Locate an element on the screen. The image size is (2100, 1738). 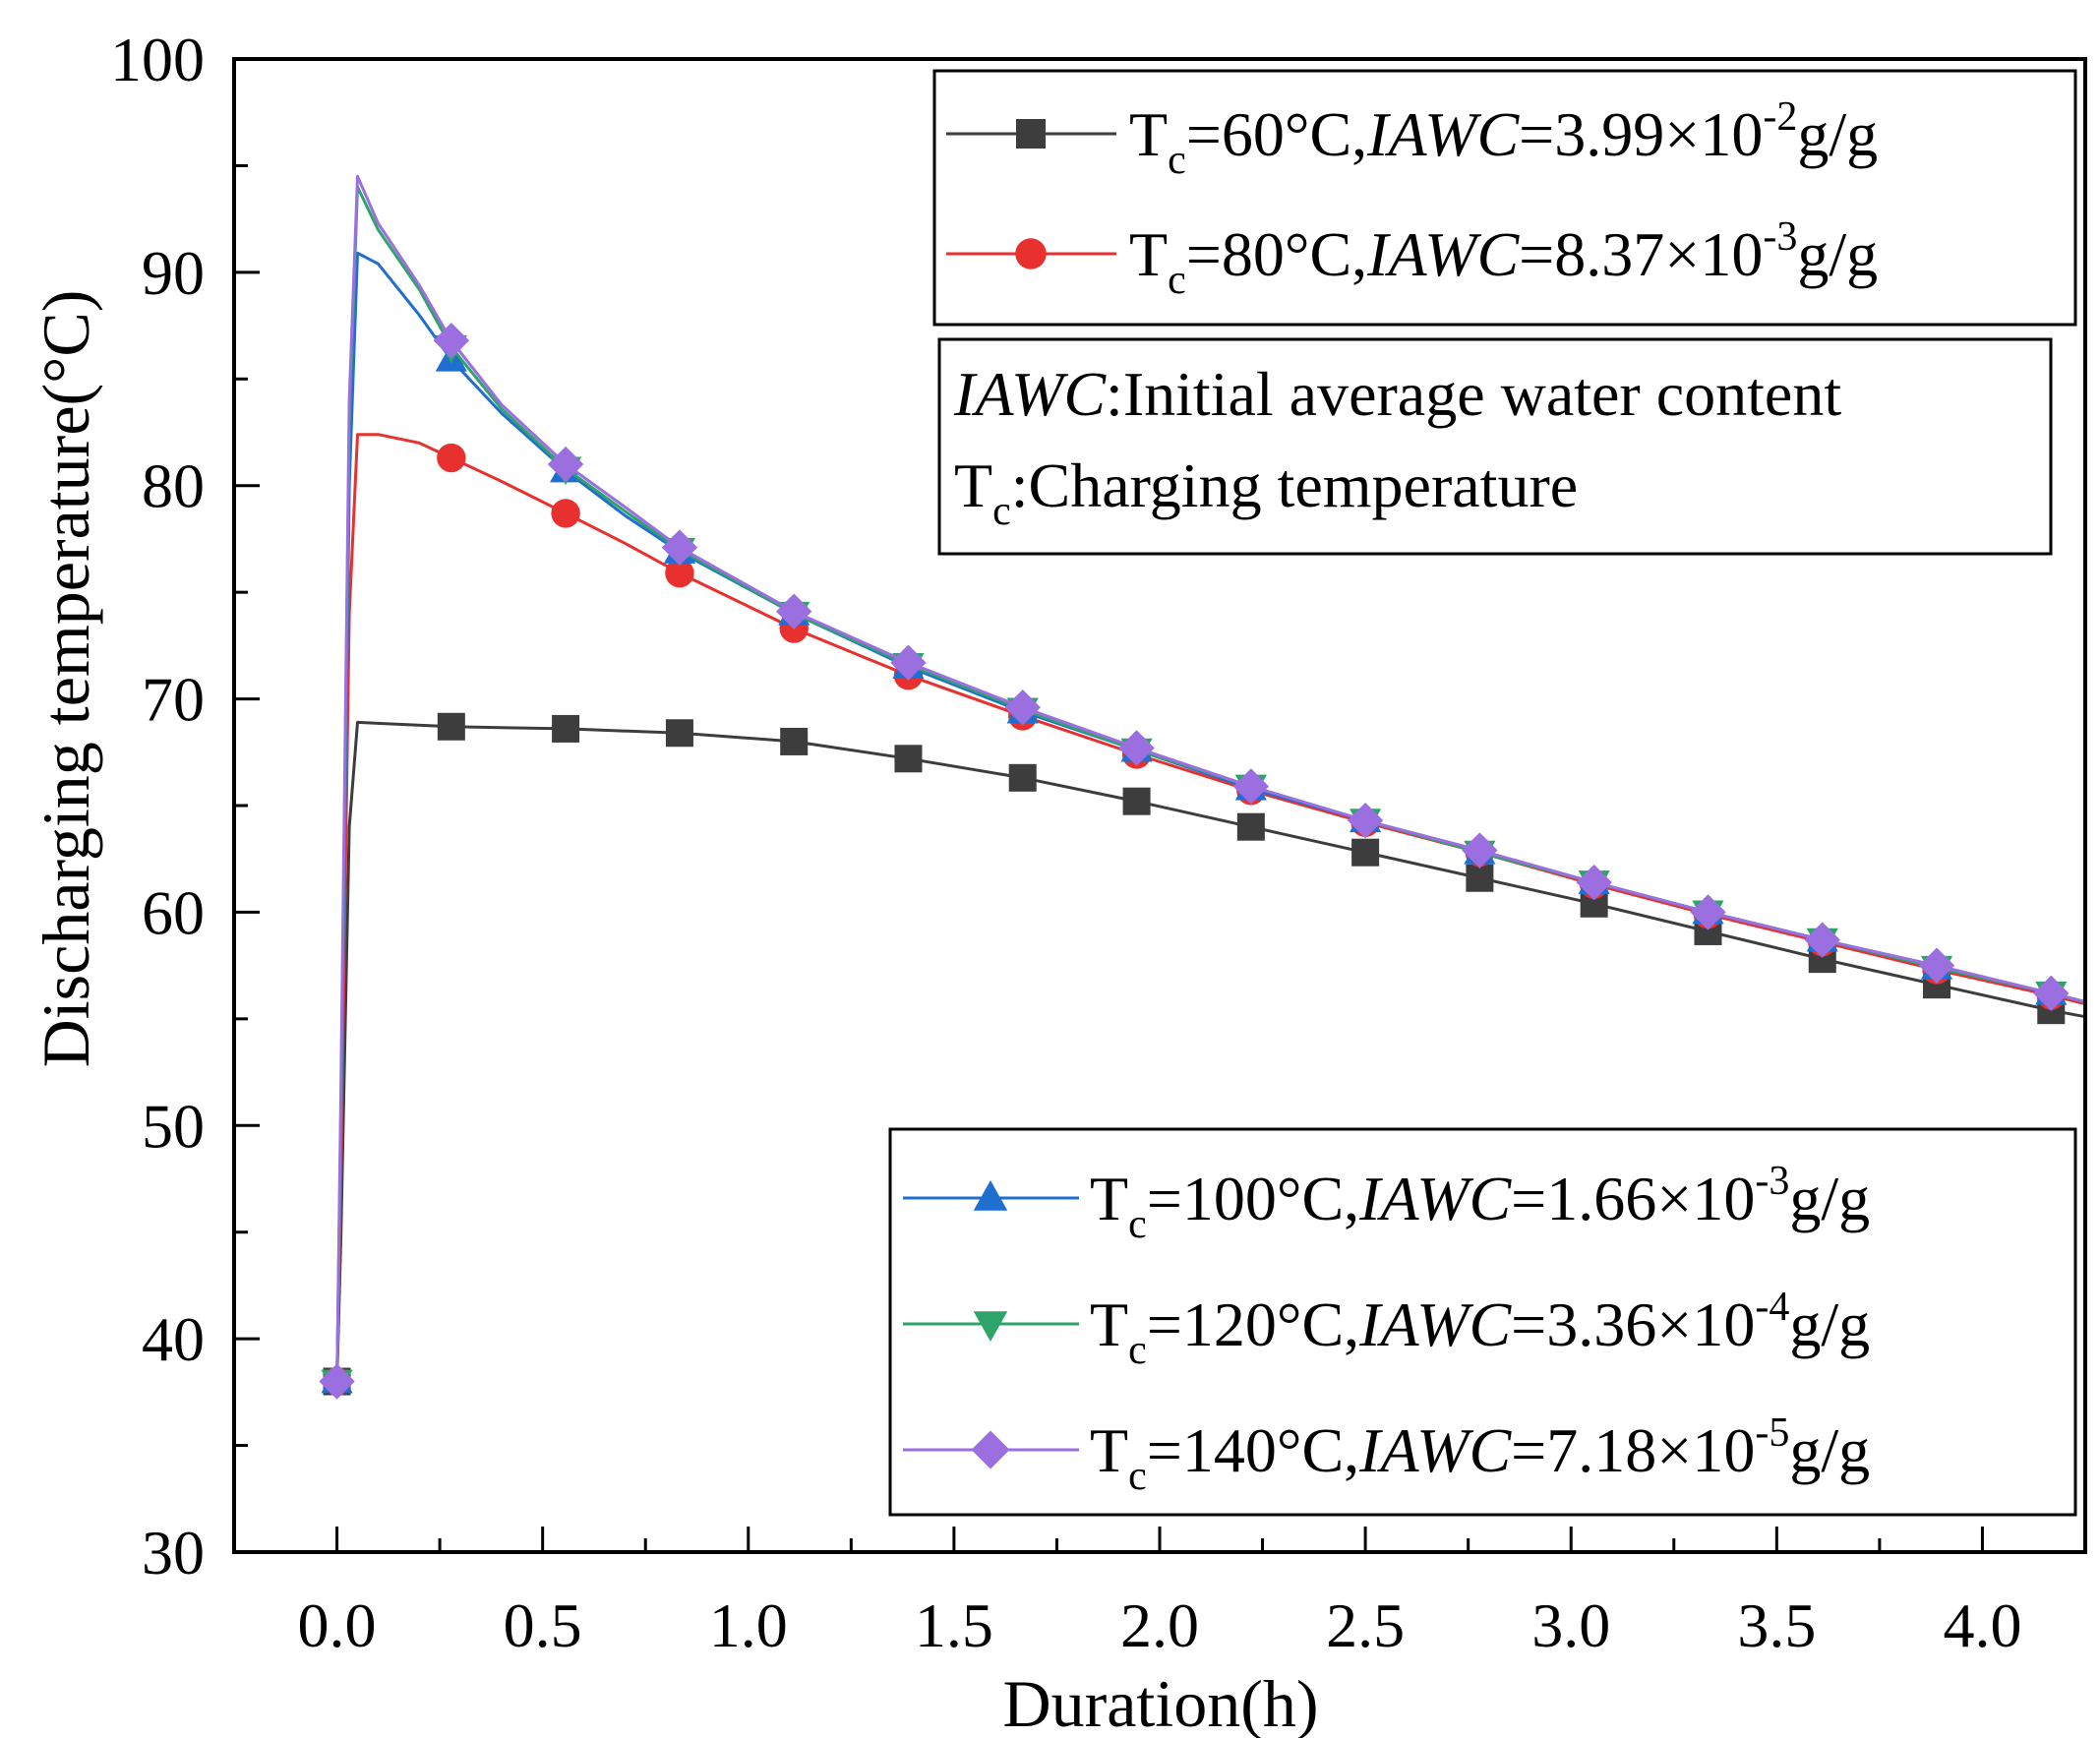
y-tick-label: 70 is located at coordinates (173, 700).